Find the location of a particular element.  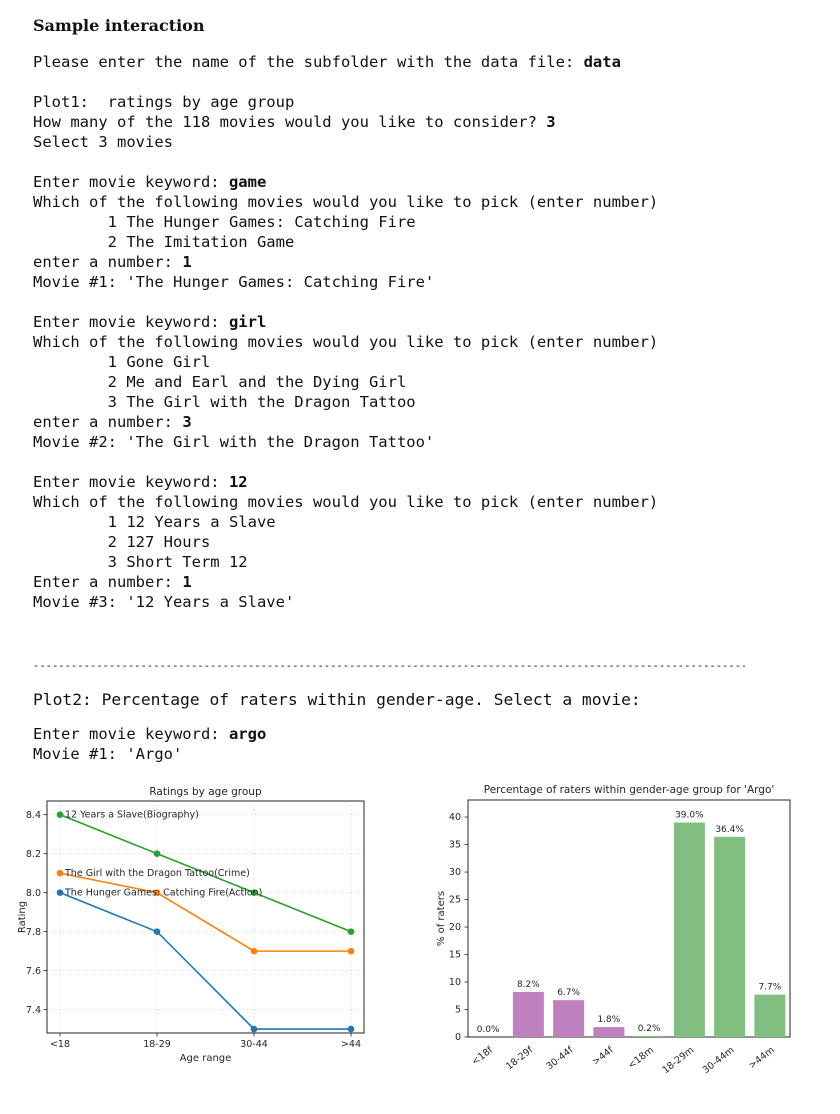

series-annotation: 12 Years a Slave(Biography) is located at coordinates (132, 815).